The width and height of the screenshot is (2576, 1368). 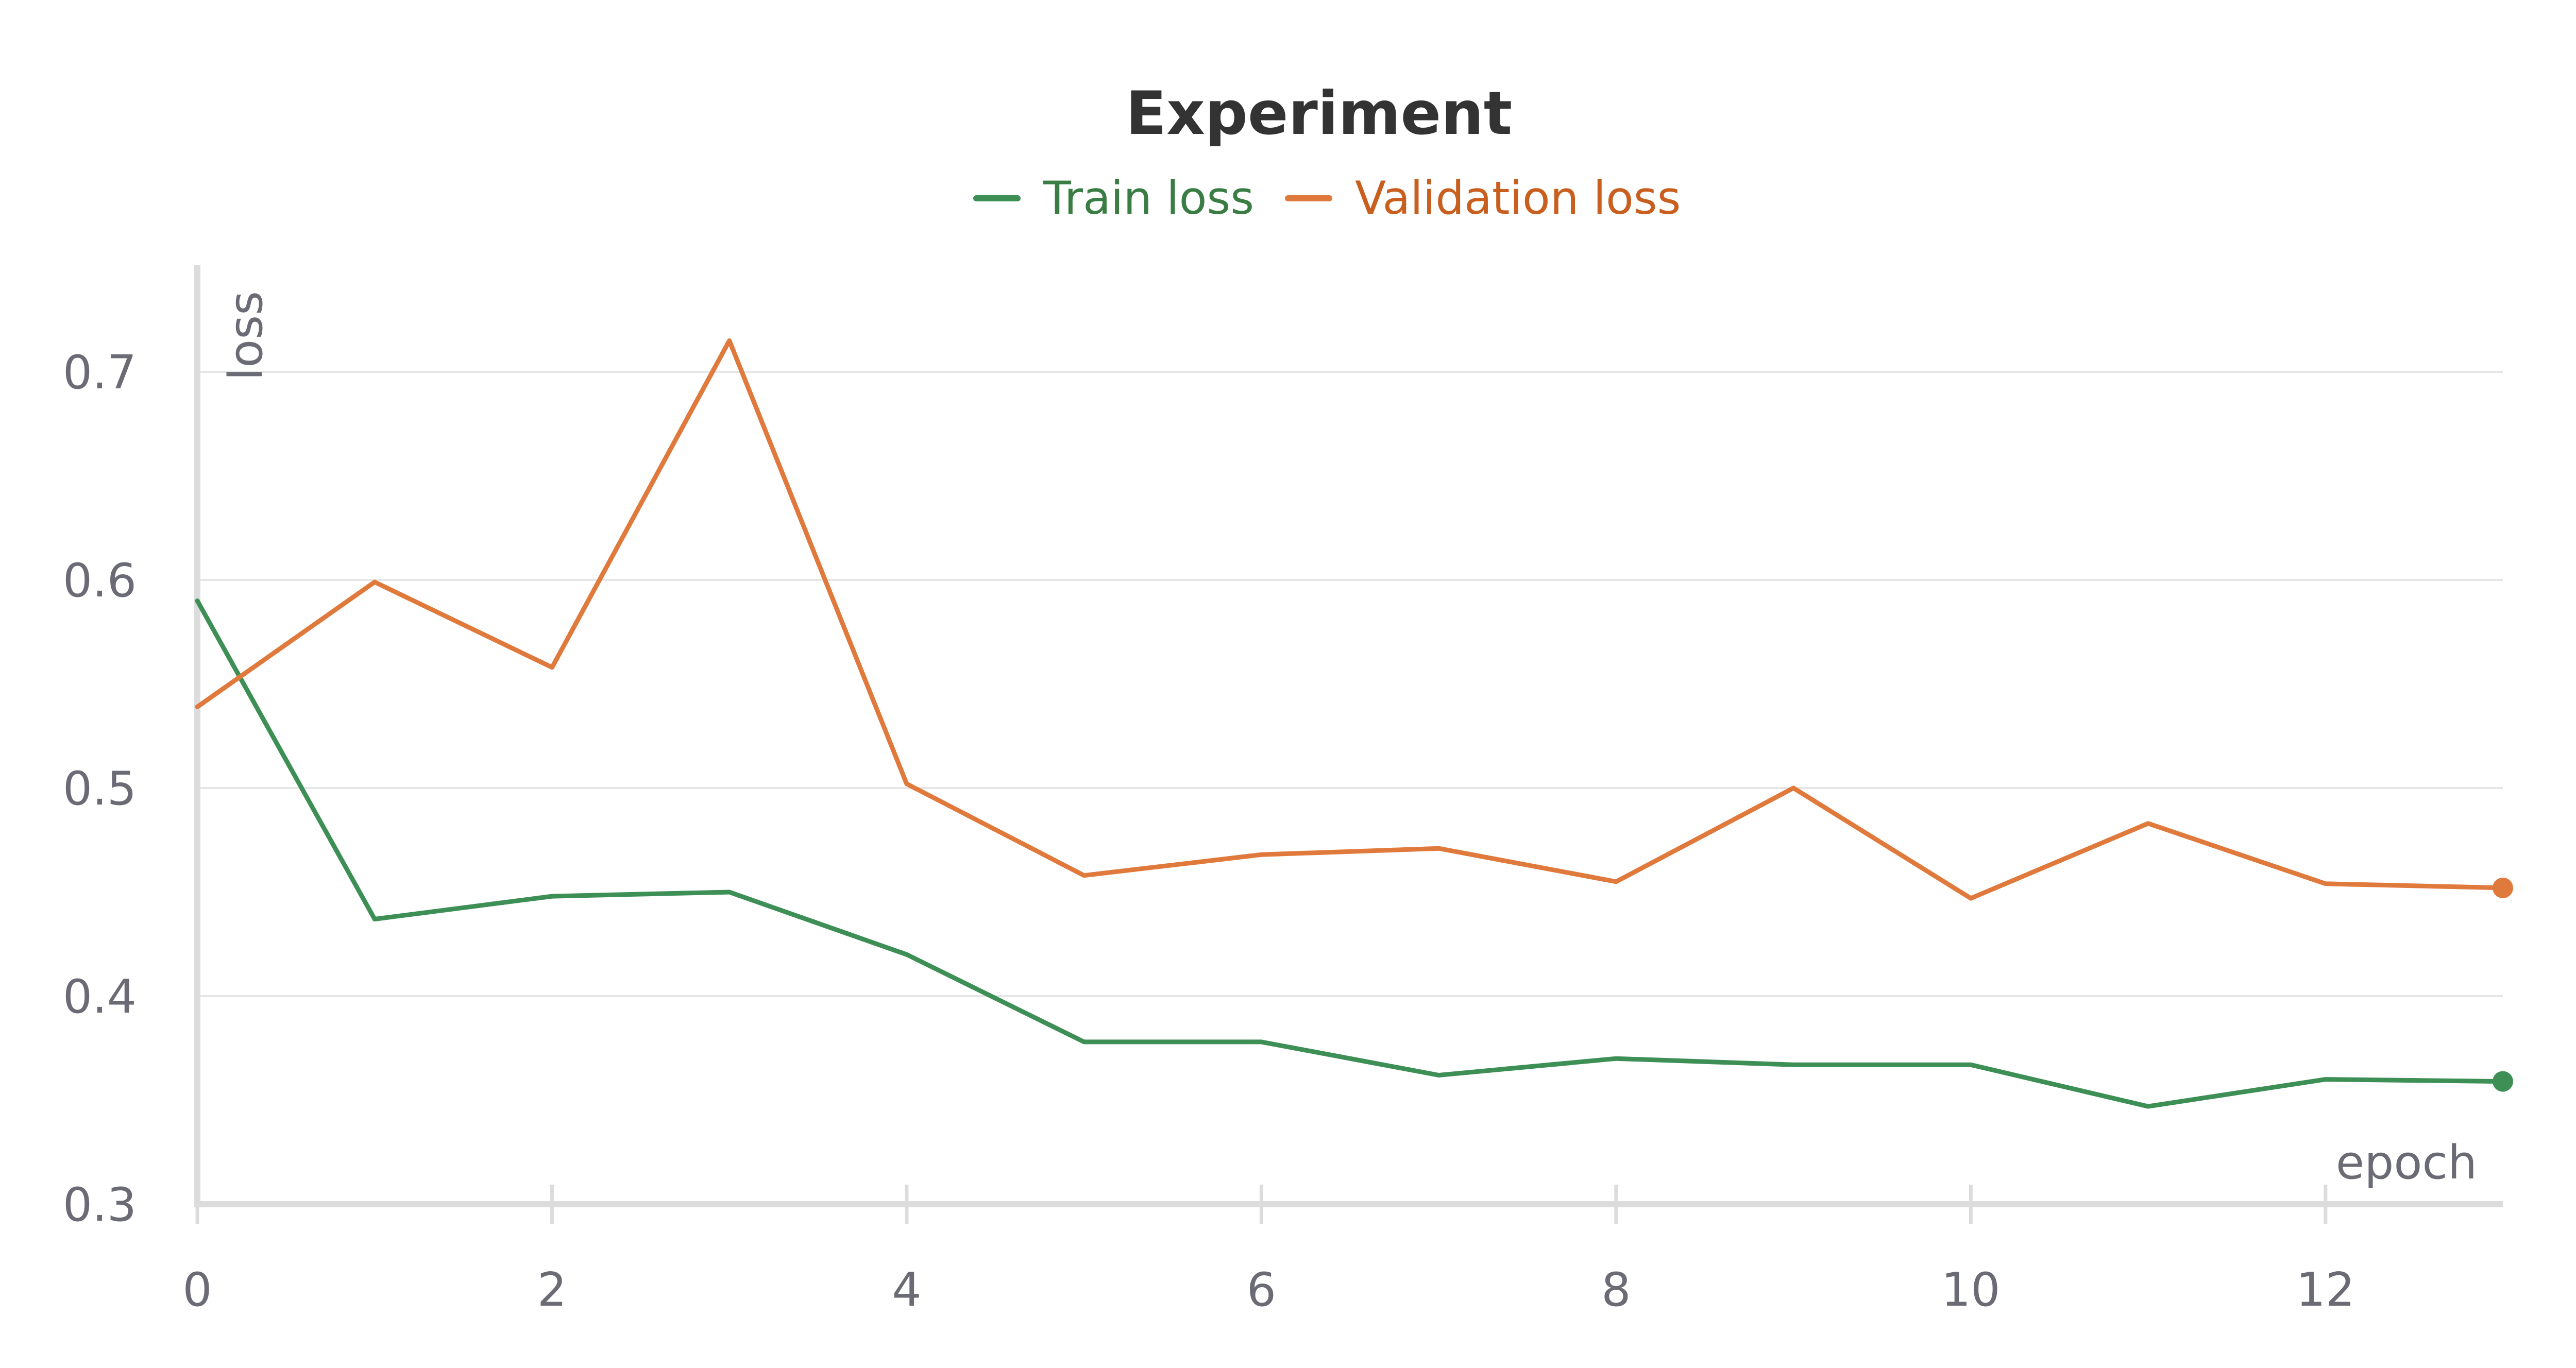 I want to click on y-axis-ticks: 0.3 0.4 0.5 0.6 0.7, so click(x=100, y=789).